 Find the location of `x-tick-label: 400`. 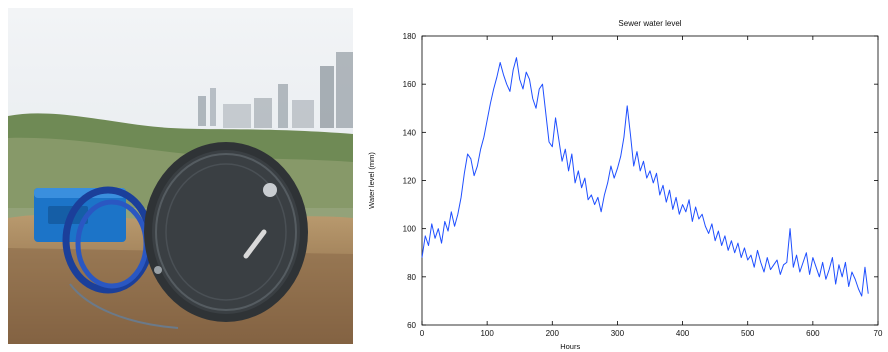

x-tick-label: 400 is located at coordinates (683, 333).